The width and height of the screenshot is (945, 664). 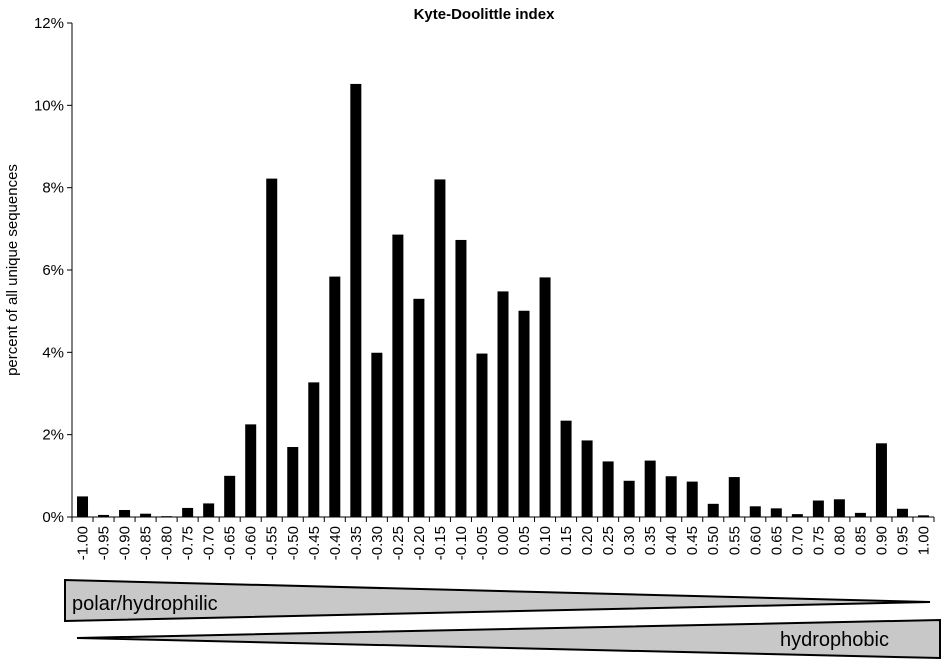 I want to click on y-tick-label: 4%, so click(x=53, y=352).